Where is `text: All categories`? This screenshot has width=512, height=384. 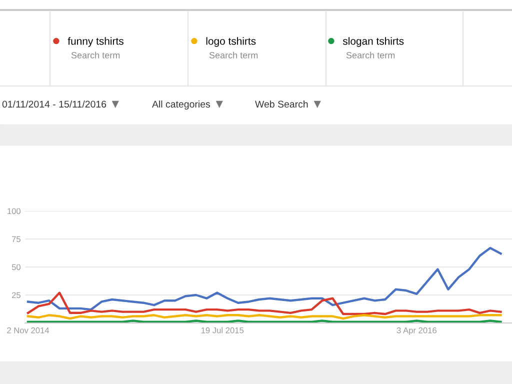
text: All categories is located at coordinates (181, 105).